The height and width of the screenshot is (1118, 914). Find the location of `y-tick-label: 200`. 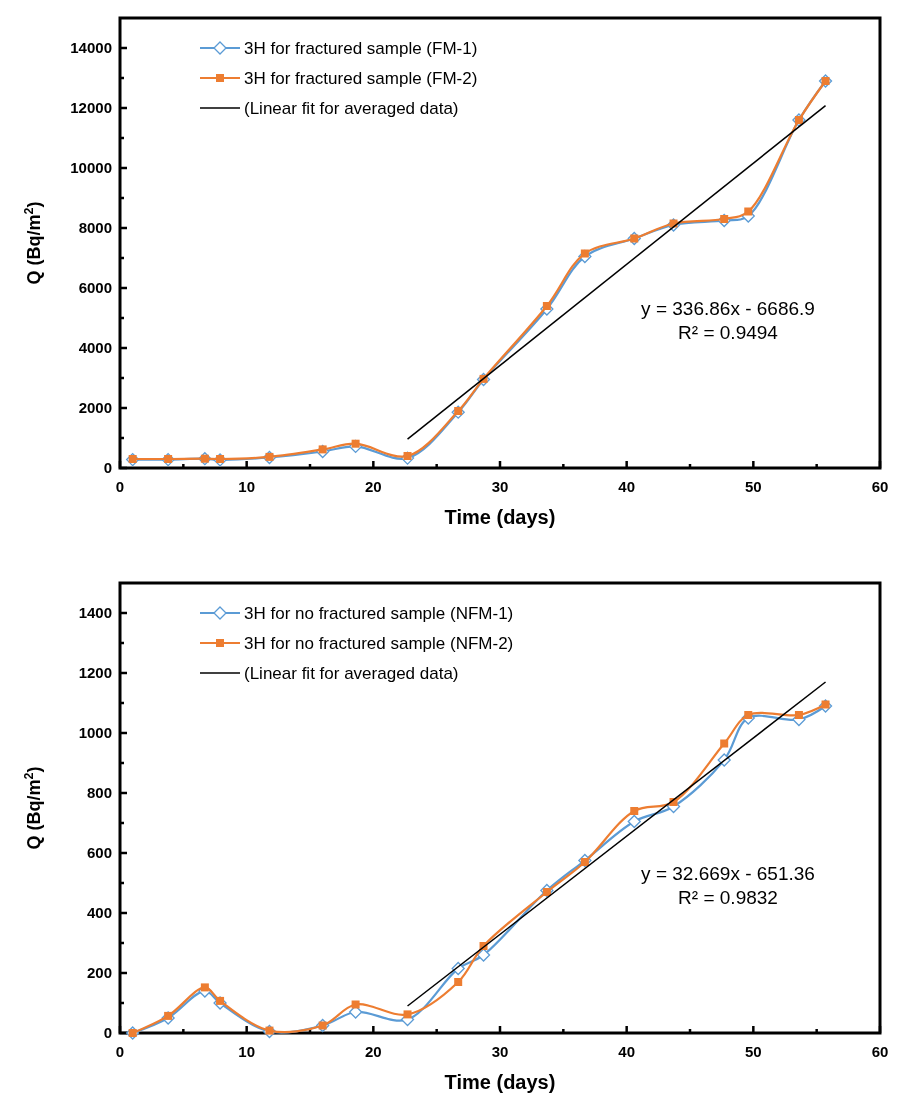

y-tick-label: 200 is located at coordinates (99, 972).